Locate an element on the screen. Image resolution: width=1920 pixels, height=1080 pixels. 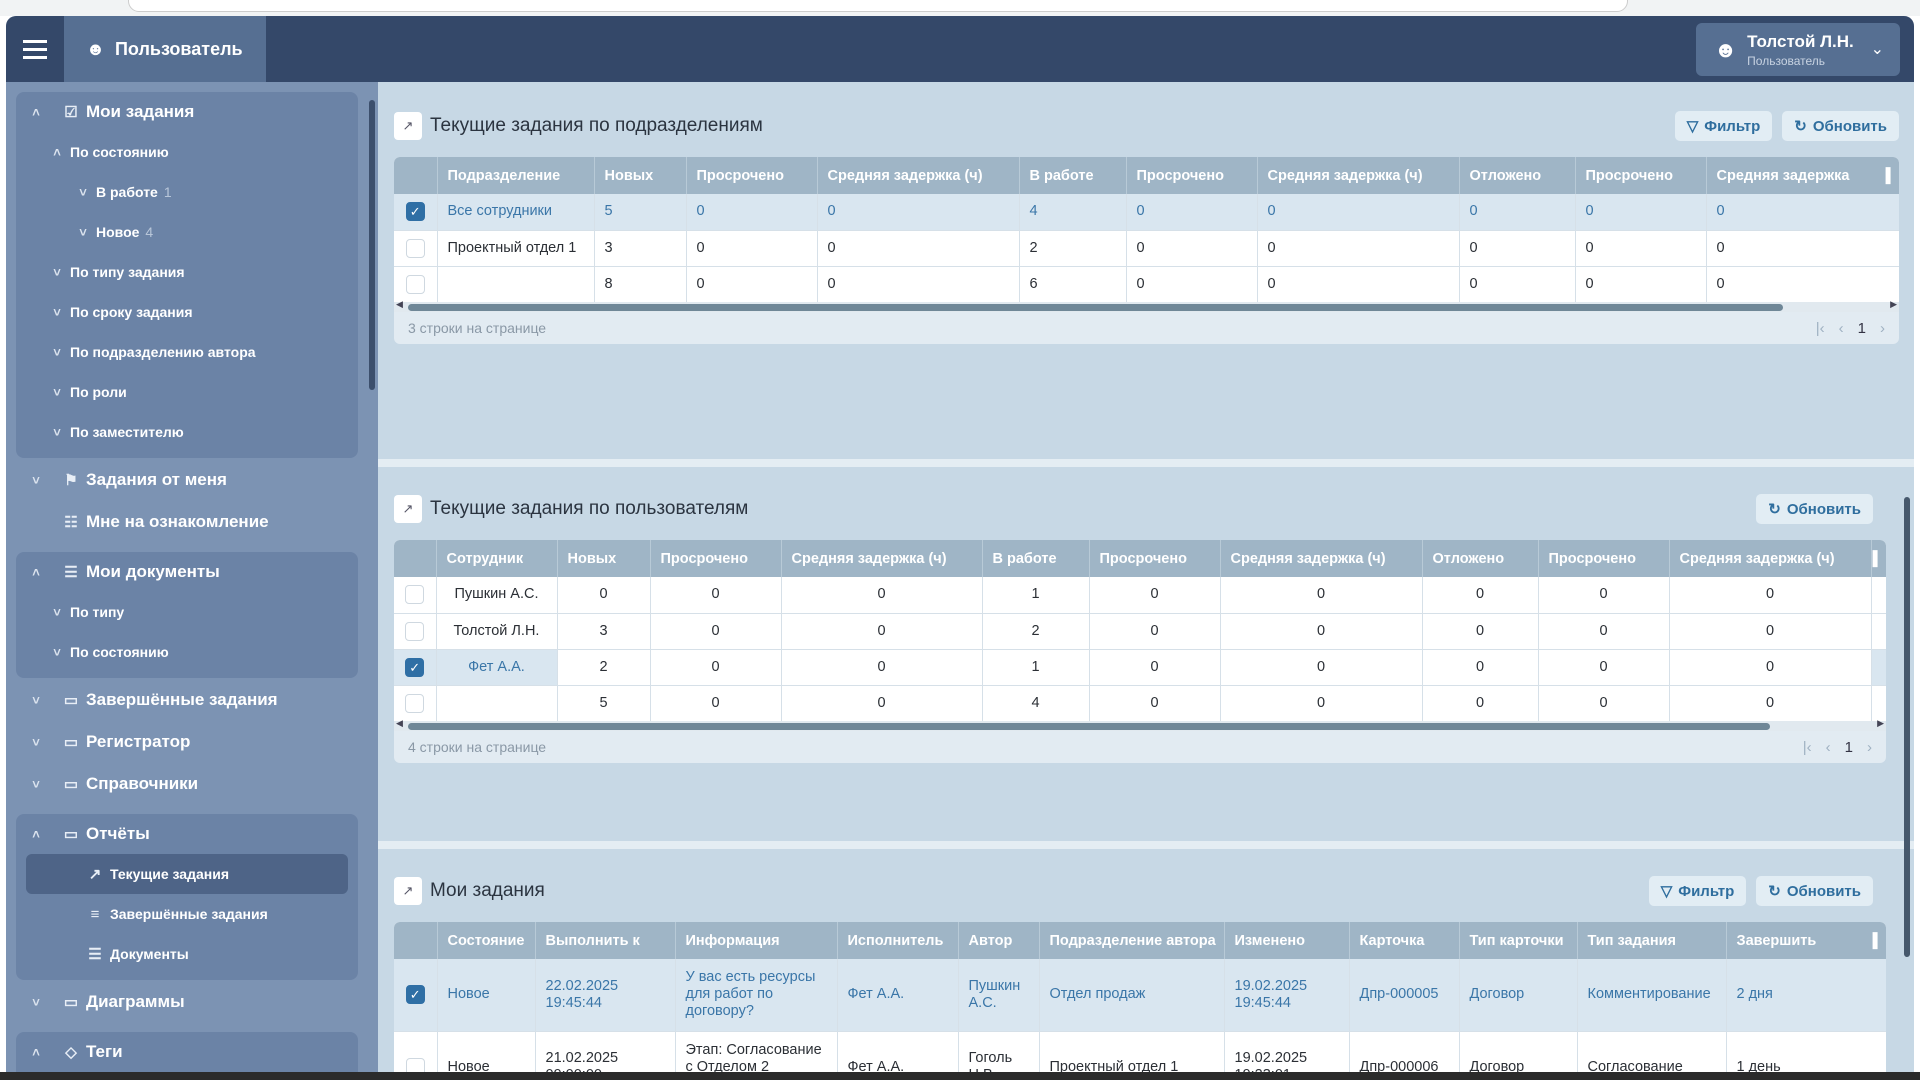
sidebar-subitem: ↗ Текущие задания is located at coordinates (187, 874).